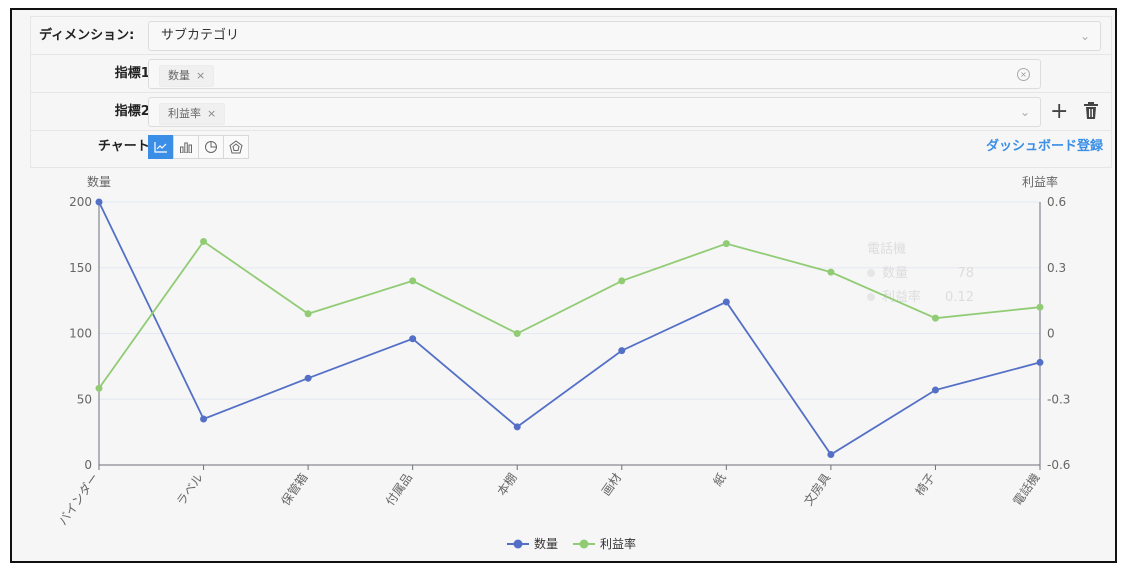  What do you see at coordinates (1023, 74) in the screenshot?
I see `clear-icon: ×` at bounding box center [1023, 74].